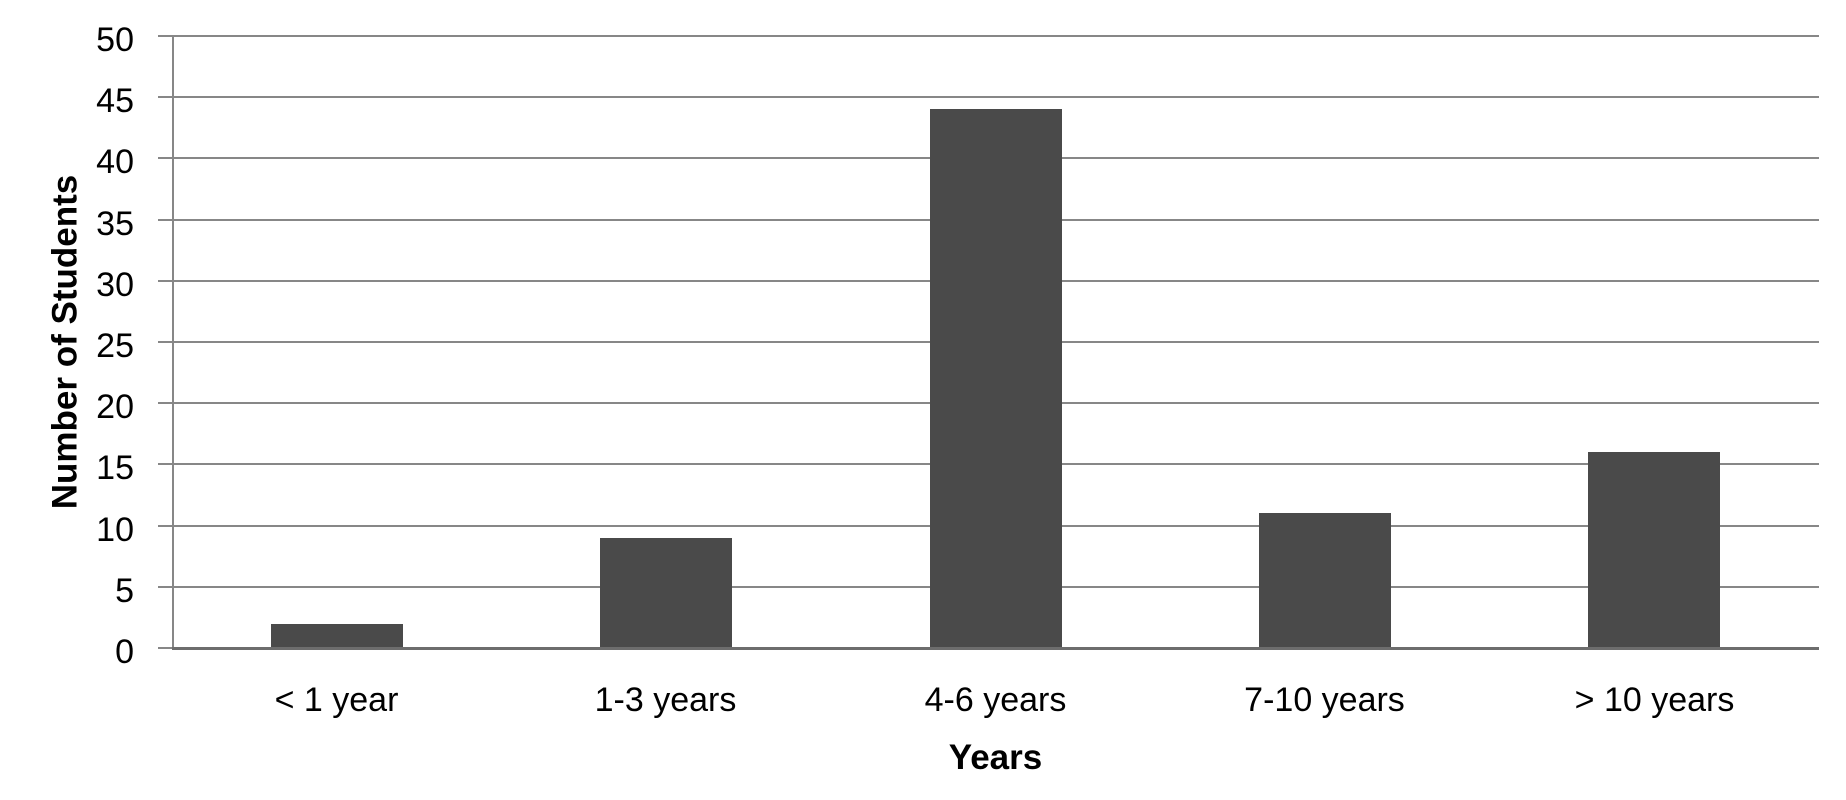 This screenshot has width=1846, height=800. Describe the element at coordinates (995, 757) in the screenshot. I see `x-axis-title: Years` at that location.